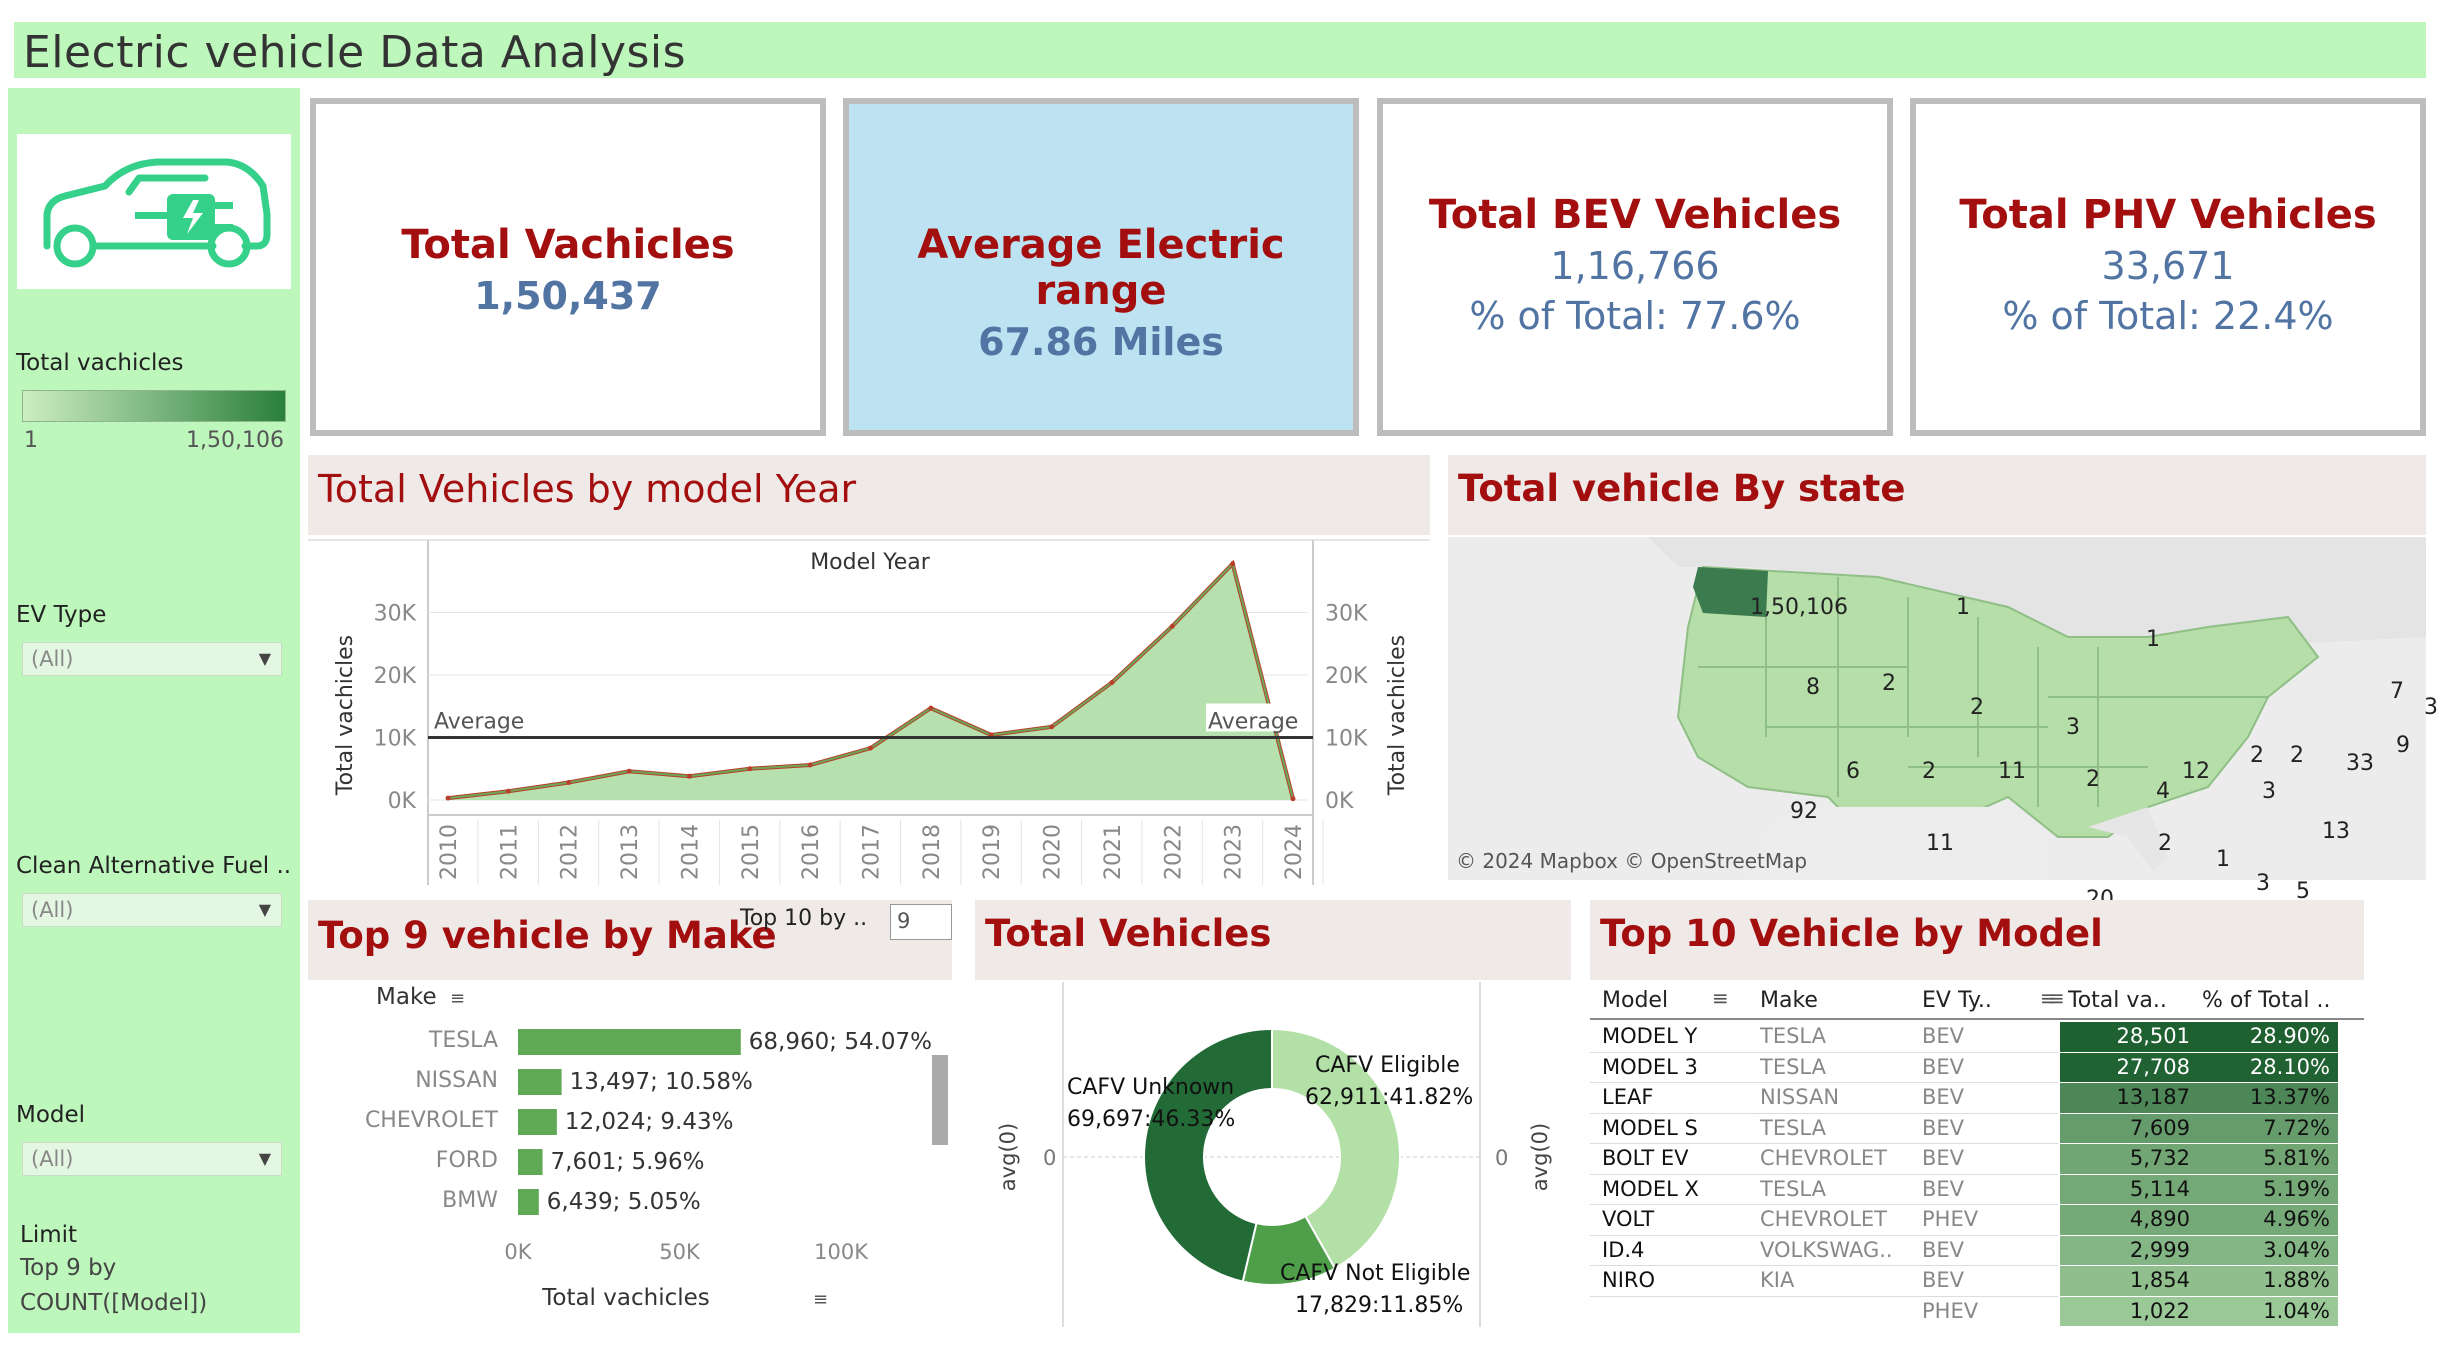 This screenshot has width=2439, height=1350. Describe the element at coordinates (509, 852) in the screenshot. I see `x-tick-label: 2011` at that location.